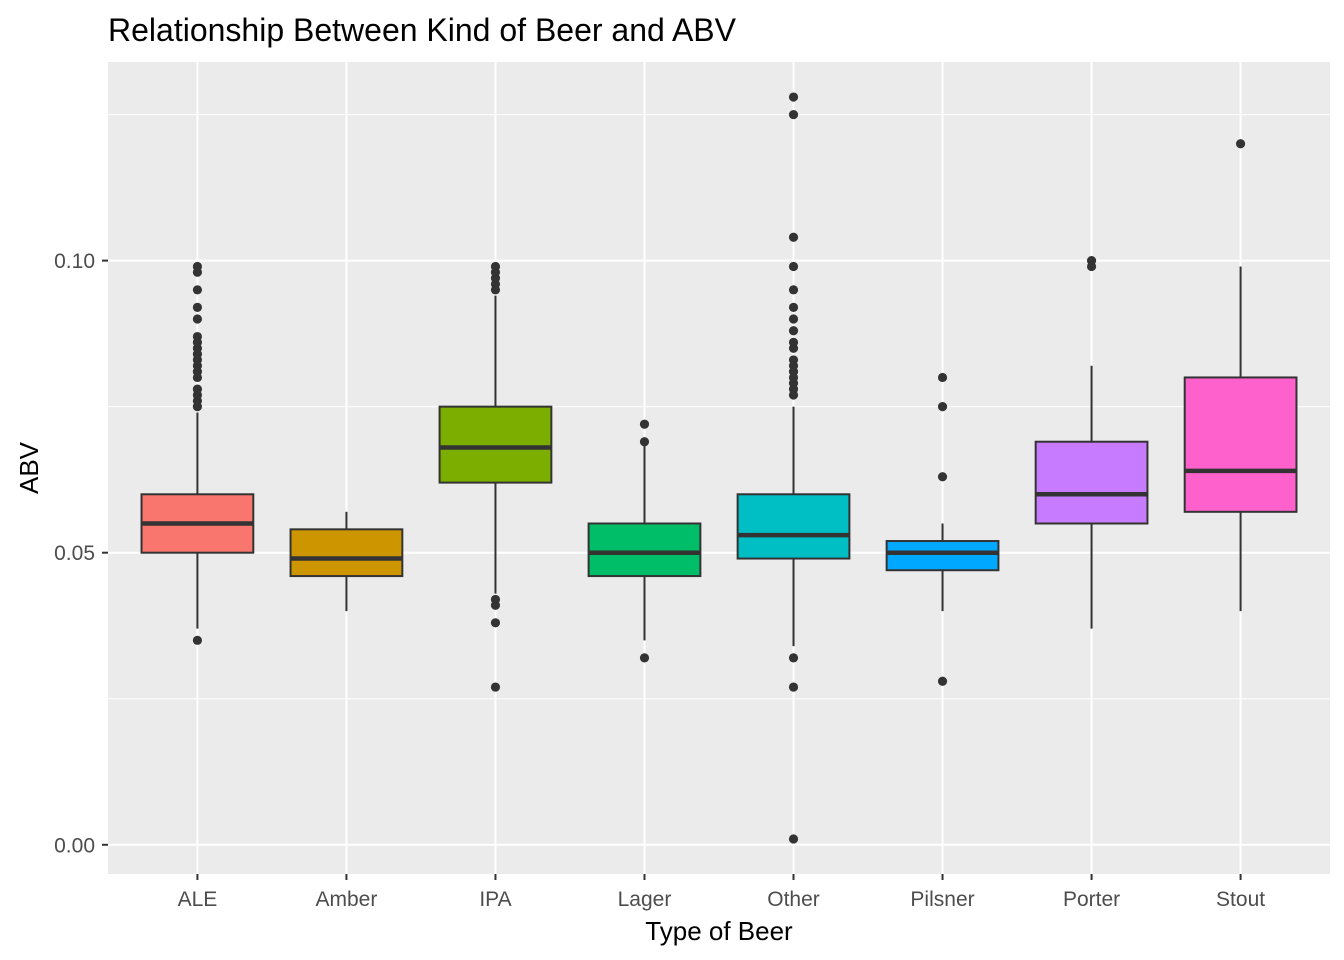  Describe the element at coordinates (495, 899) in the screenshot. I see `x-tick-label: IPA` at that location.